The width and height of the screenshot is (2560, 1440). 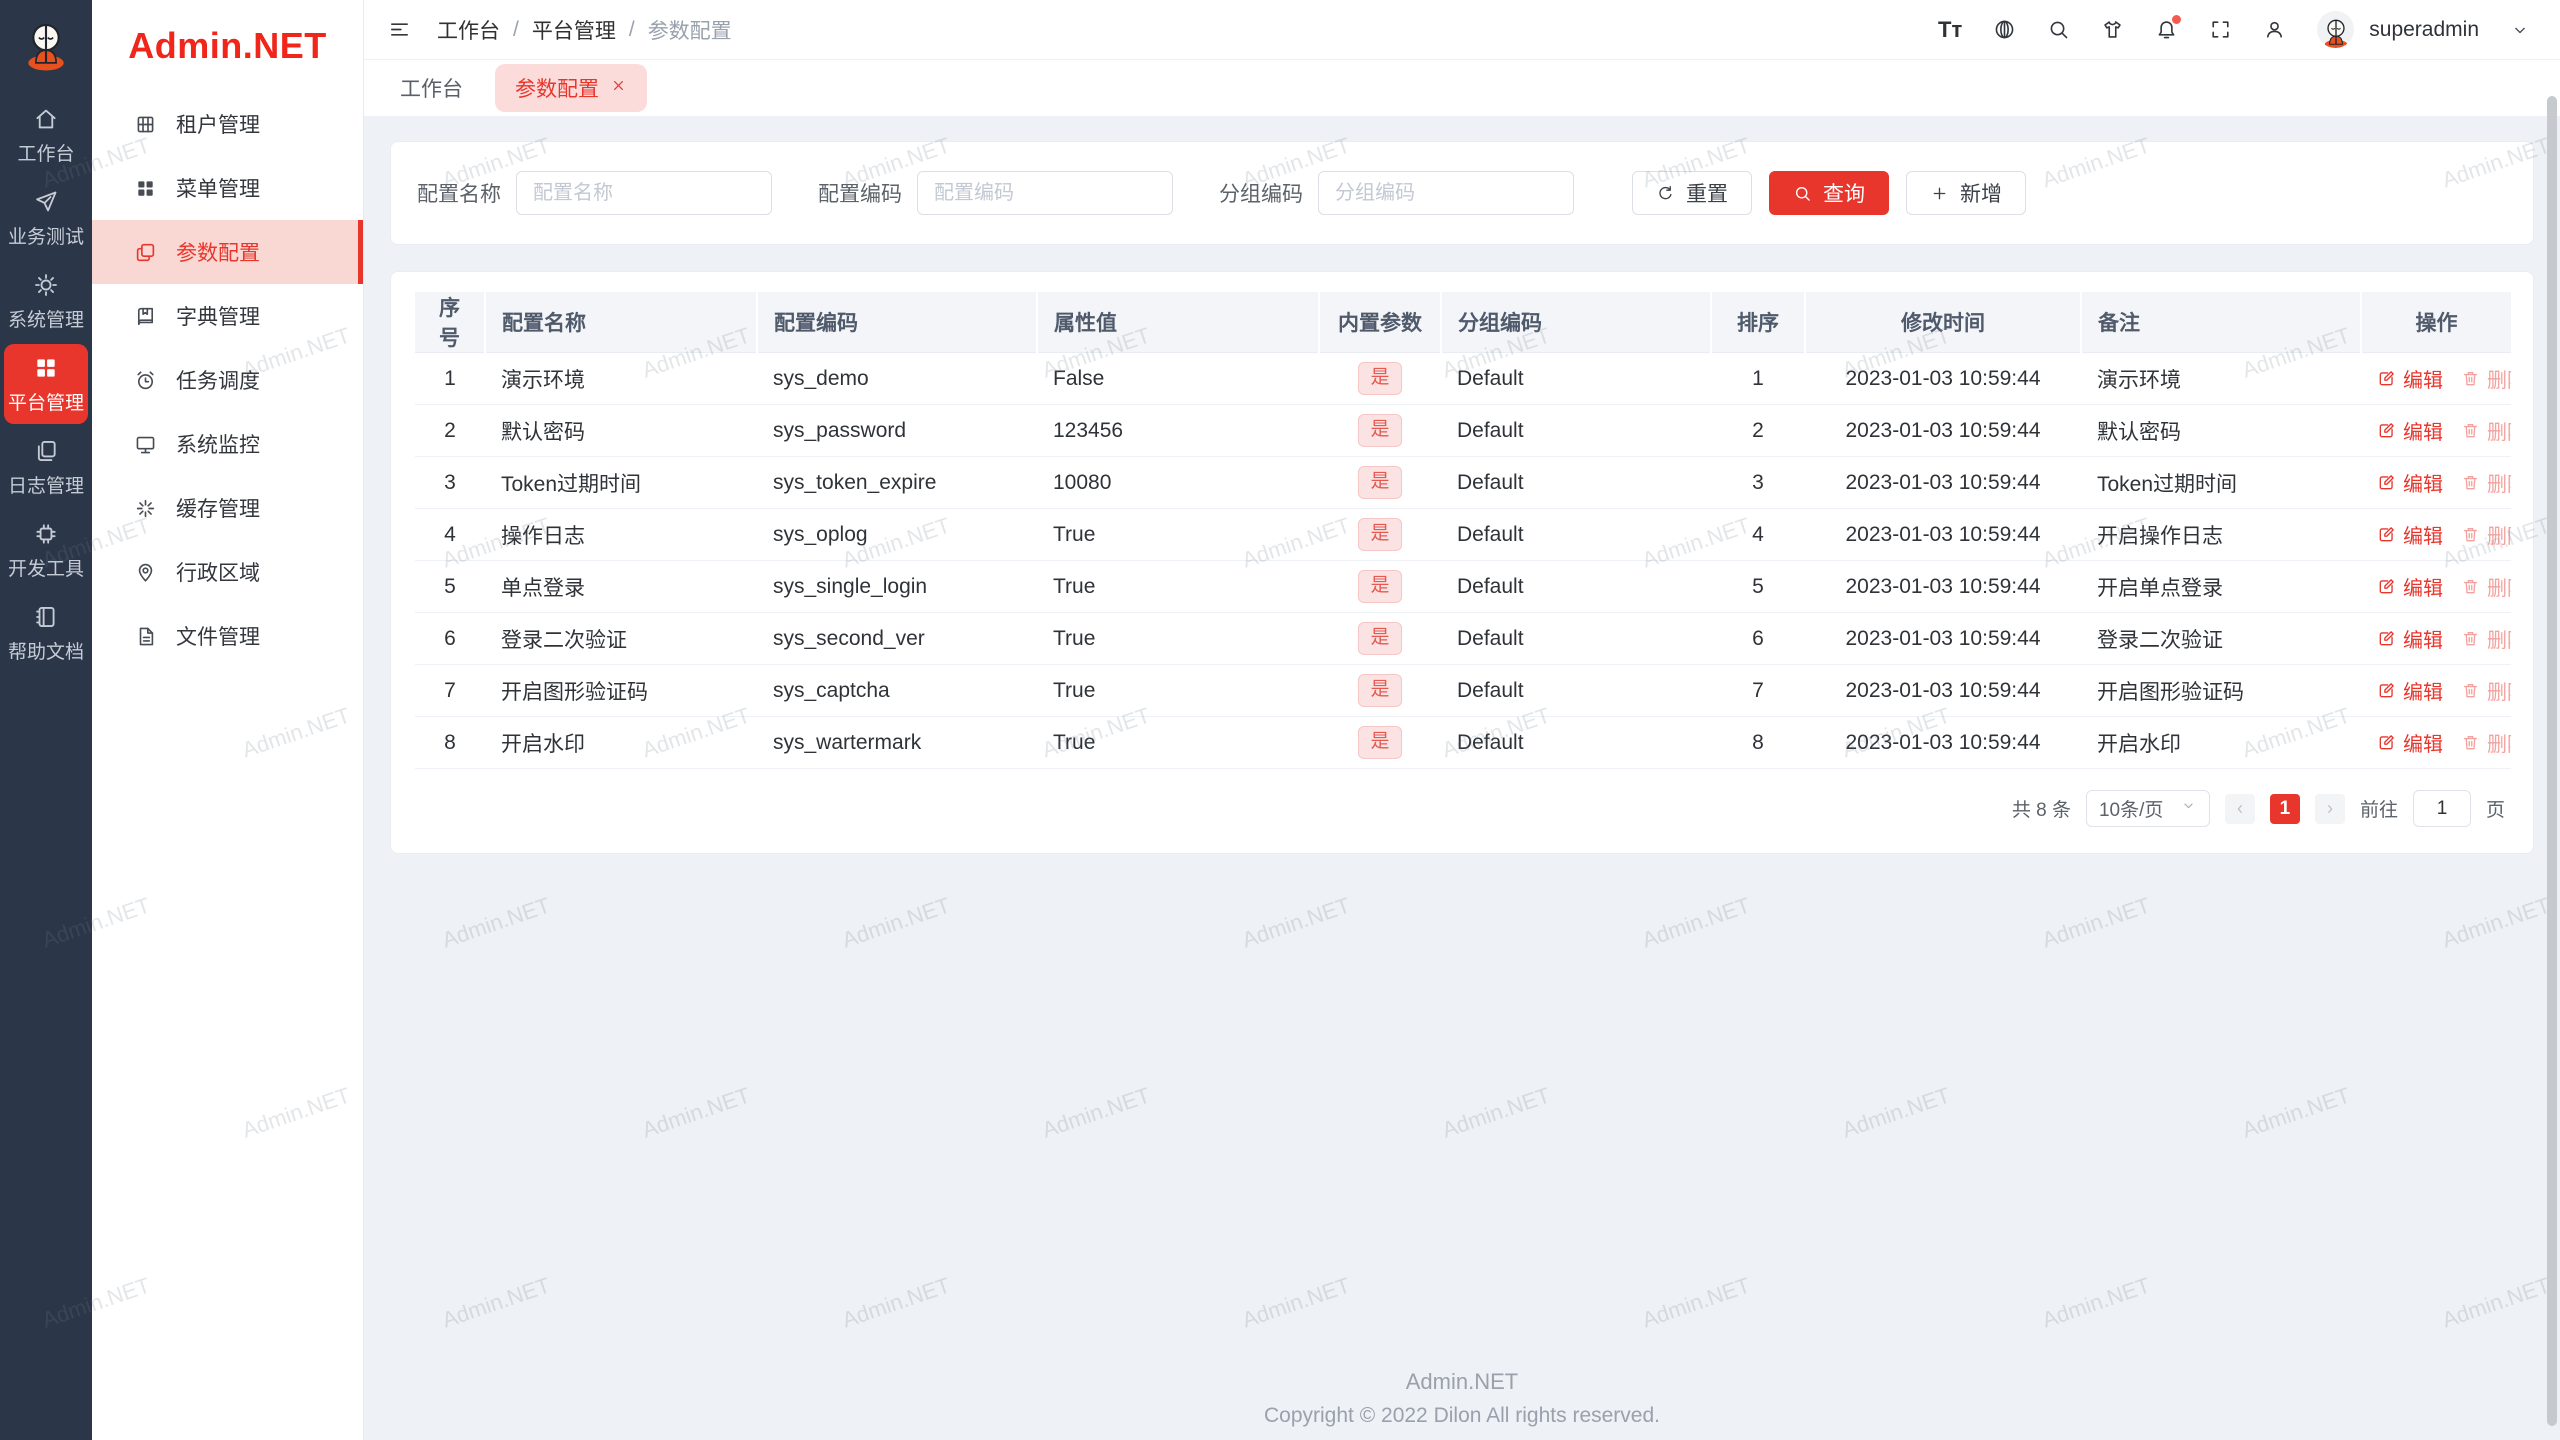 I want to click on user-avatar, so click(x=2336, y=29).